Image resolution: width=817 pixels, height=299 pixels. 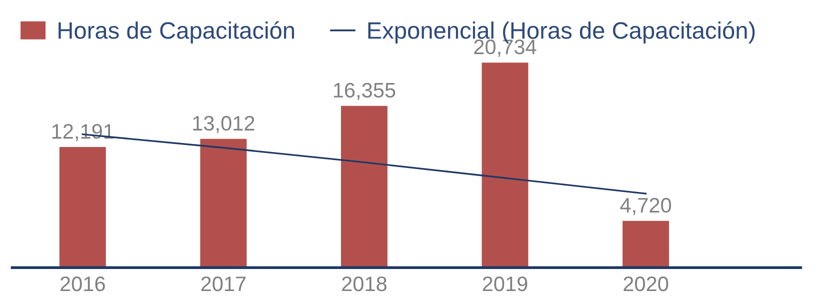 I want to click on x-tick-label: 2020, so click(x=646, y=284).